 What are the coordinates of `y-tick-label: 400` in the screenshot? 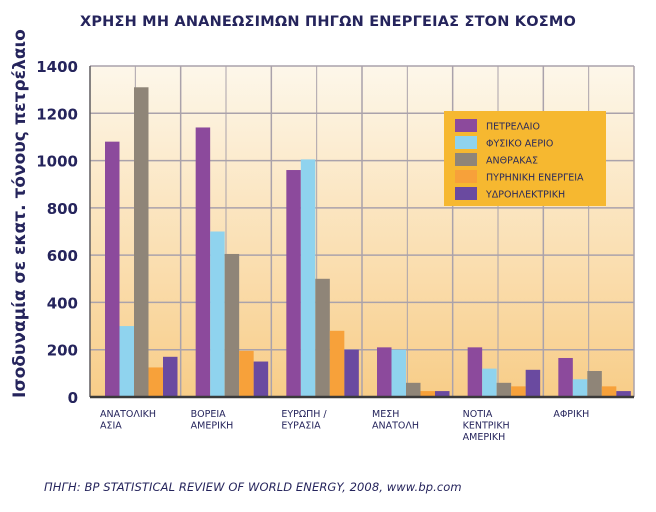 It's located at (62, 303).